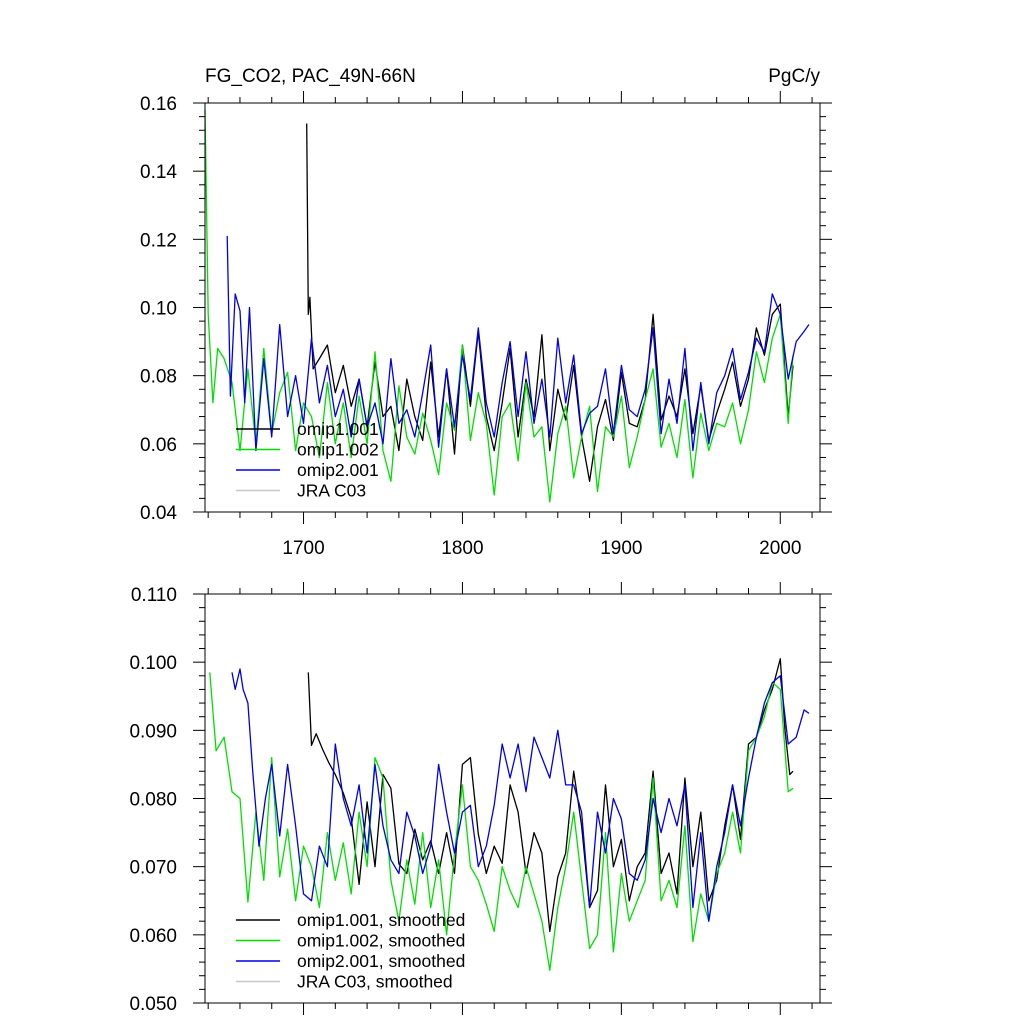 This screenshot has width=1024, height=1024. Describe the element at coordinates (153, 936) in the screenshot. I see `y-tick-label: 0.060` at that location.